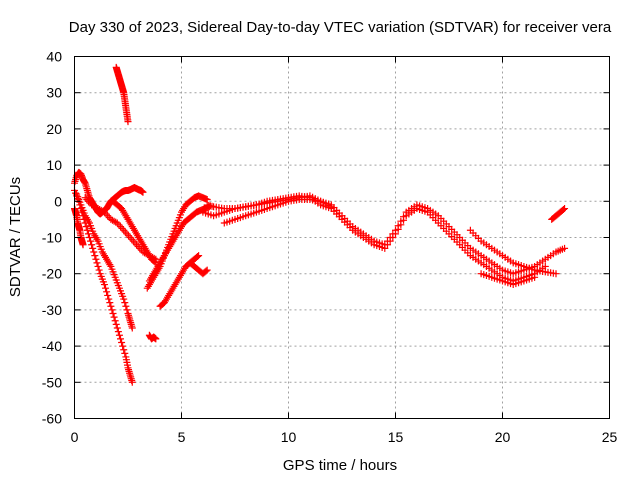 This screenshot has height=480, width=640. Describe the element at coordinates (54, 129) in the screenshot. I see `y-tick-label: 20` at that location.